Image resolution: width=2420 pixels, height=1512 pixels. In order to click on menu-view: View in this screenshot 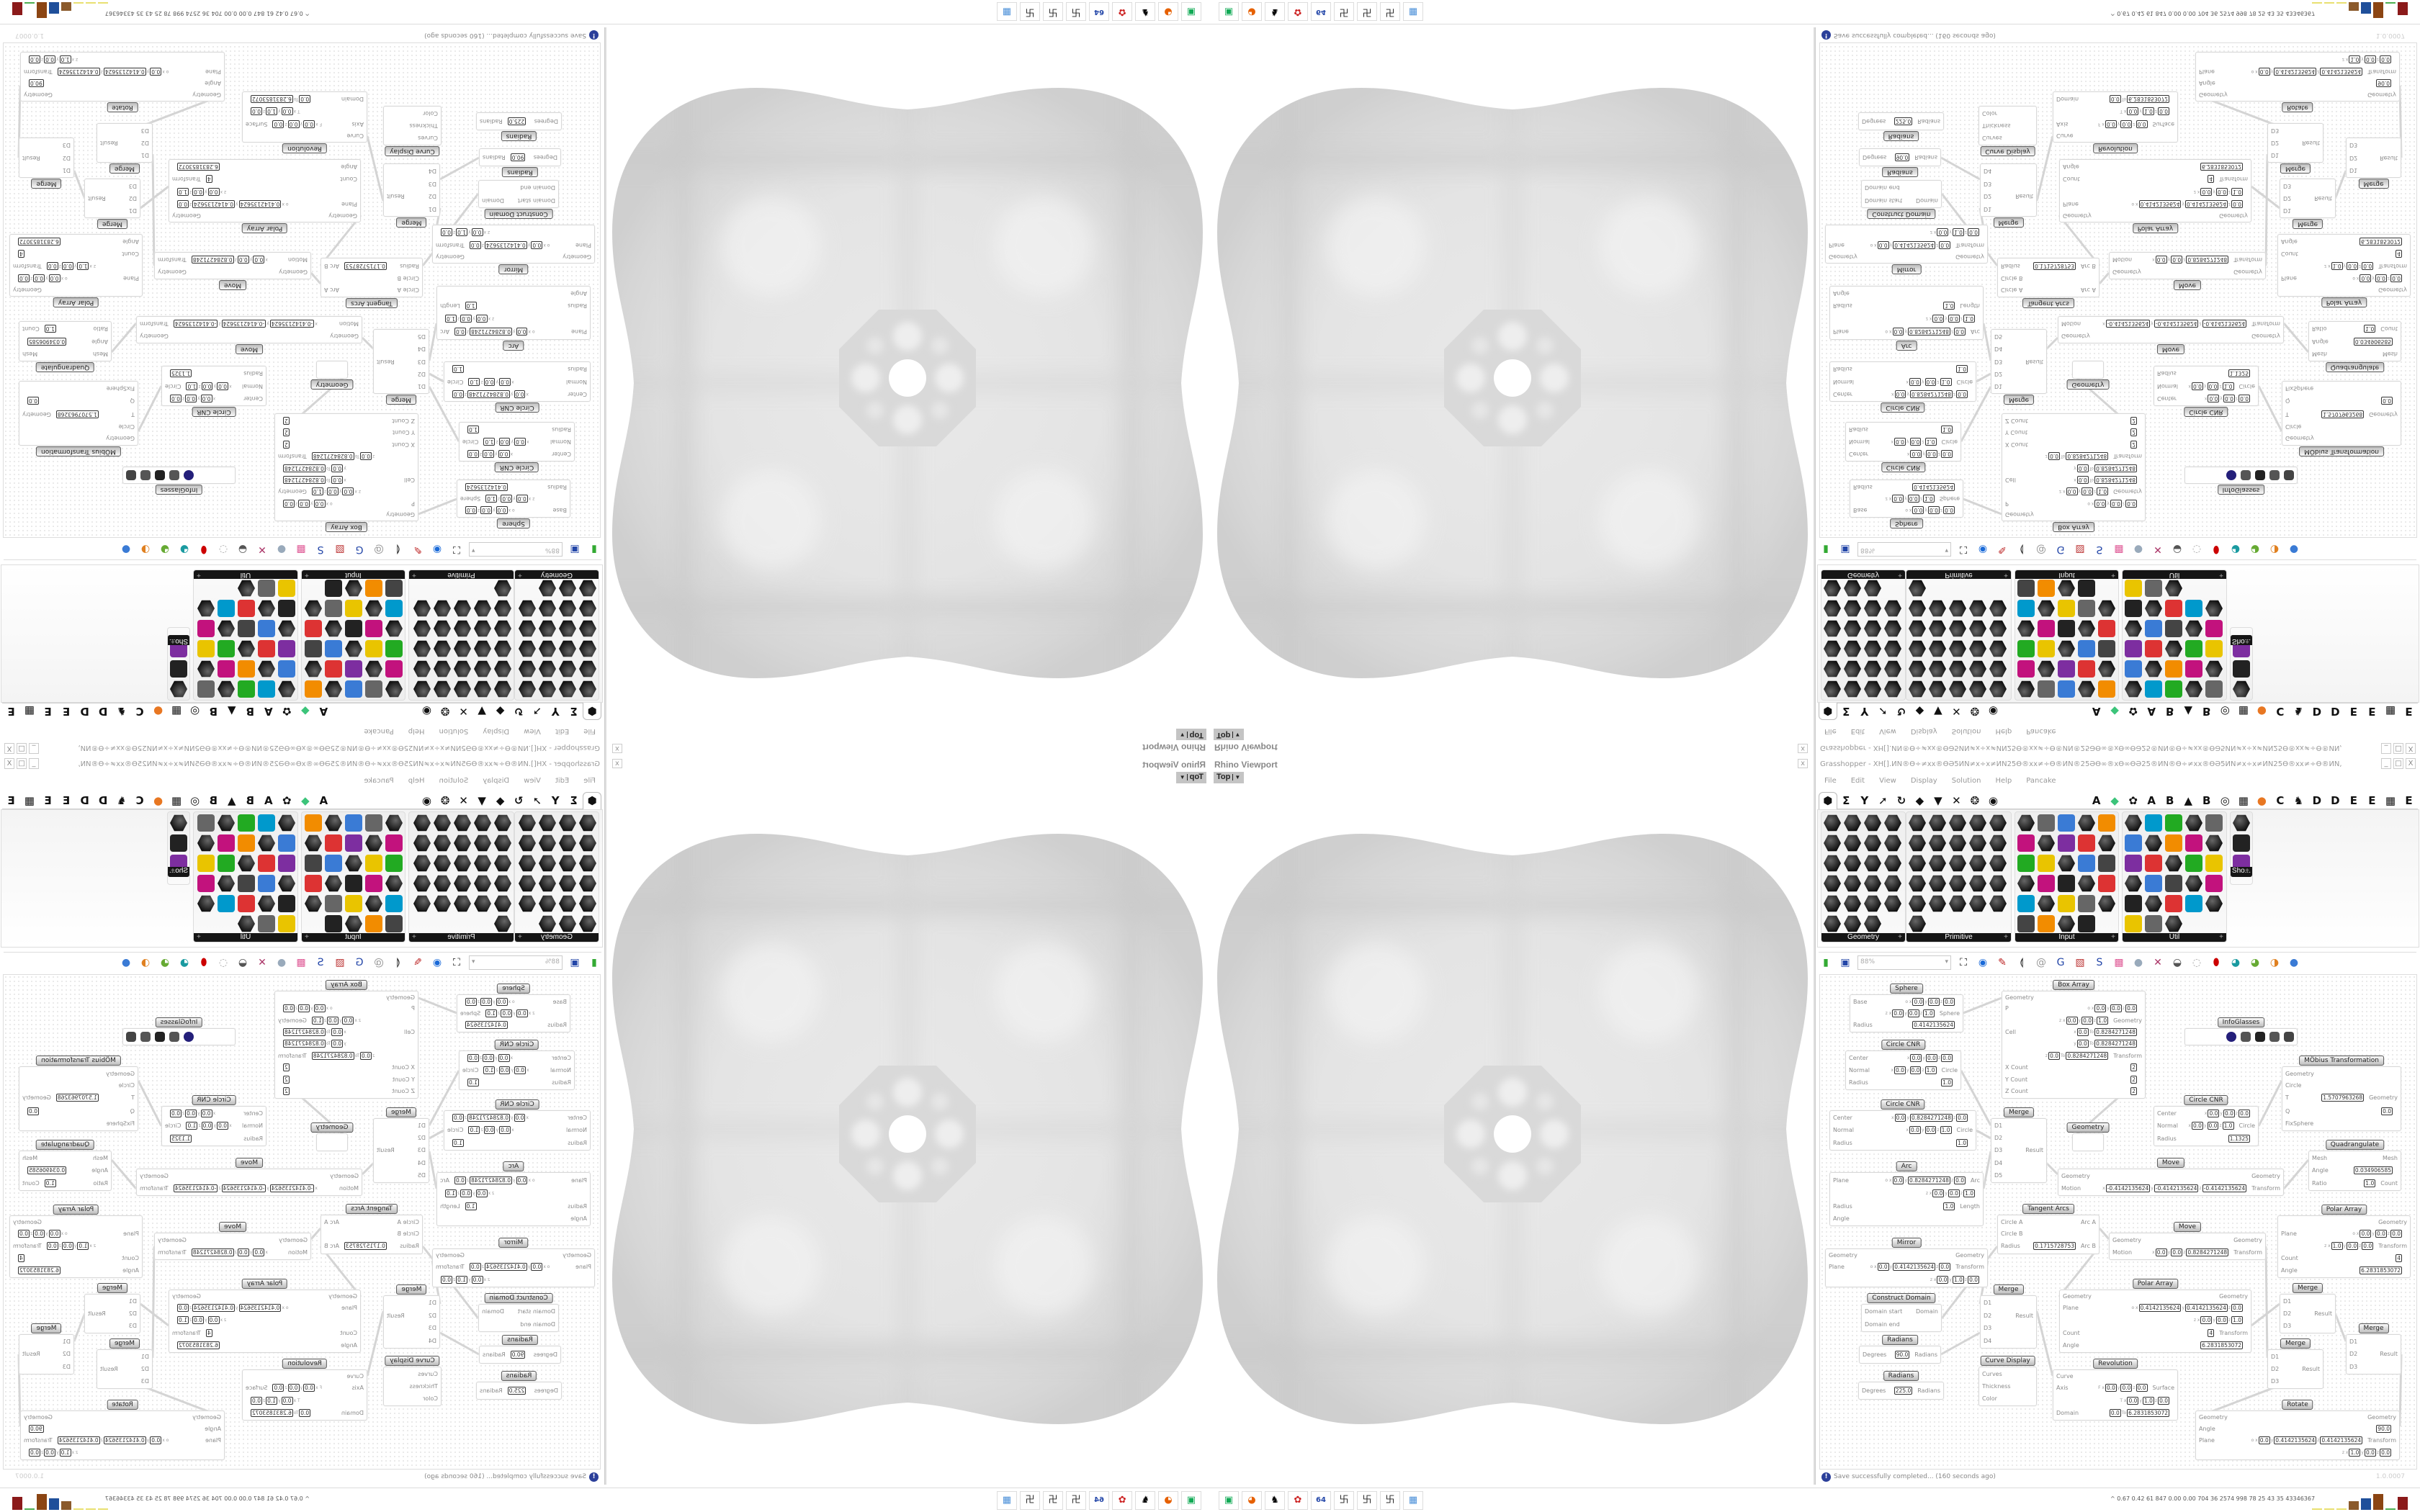, I will do `click(532, 731)`.